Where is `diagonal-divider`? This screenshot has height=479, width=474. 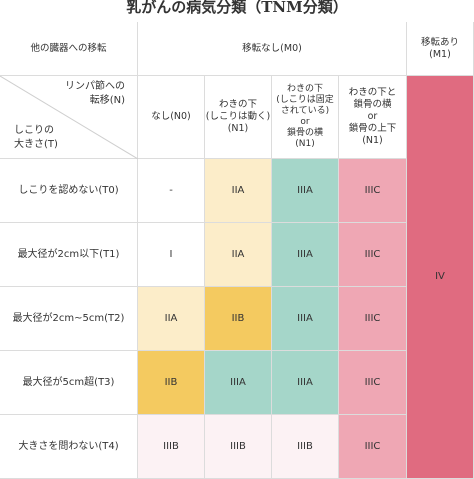 diagonal-divider is located at coordinates (69, 117).